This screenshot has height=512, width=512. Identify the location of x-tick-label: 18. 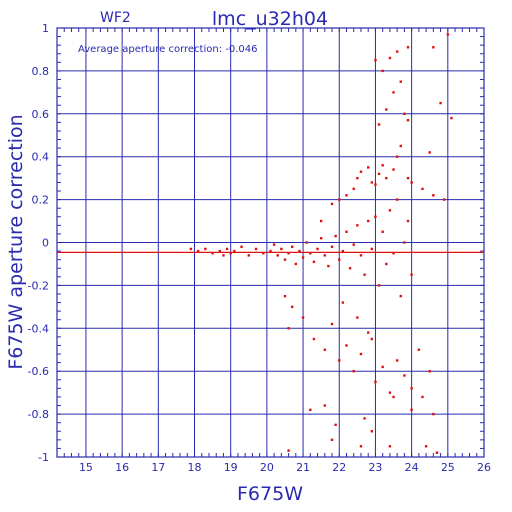
(195, 467).